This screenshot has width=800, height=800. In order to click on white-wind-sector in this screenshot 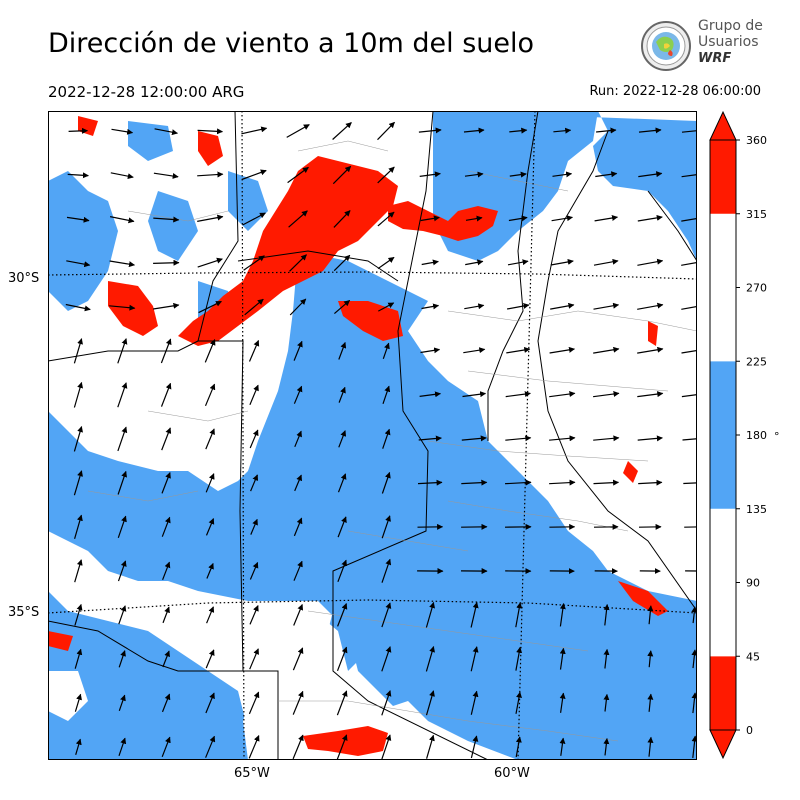, I will do `click(238, 680)`.